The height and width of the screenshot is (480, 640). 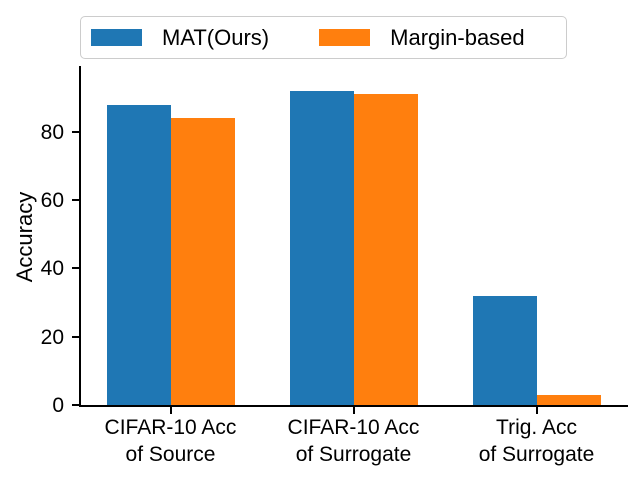 What do you see at coordinates (171, 441) in the screenshot?
I see `x-tick-label: CIFAR-10 Acc of Source` at bounding box center [171, 441].